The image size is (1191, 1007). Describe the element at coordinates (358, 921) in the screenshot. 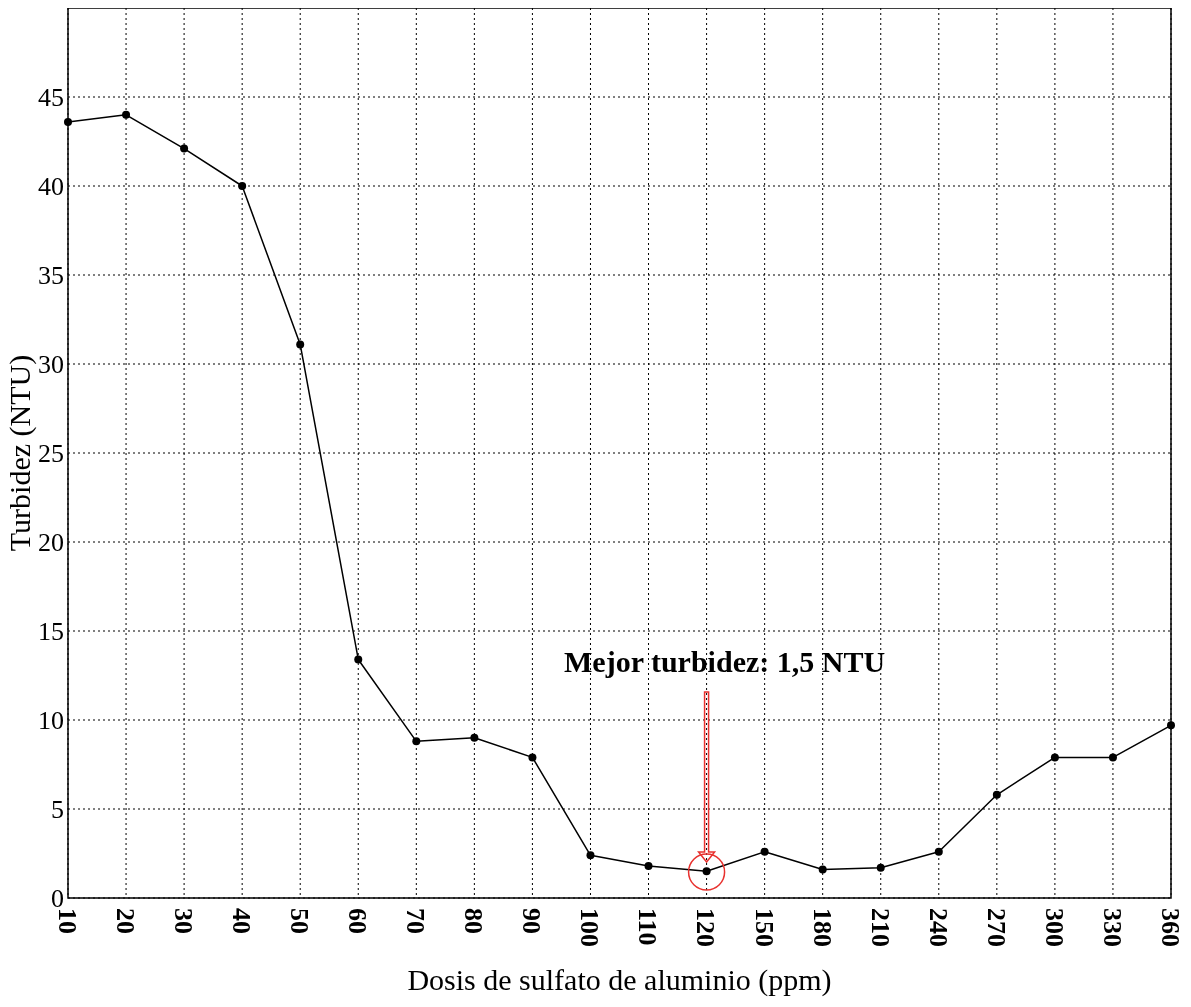

I see `x-tick-label: 60` at that location.